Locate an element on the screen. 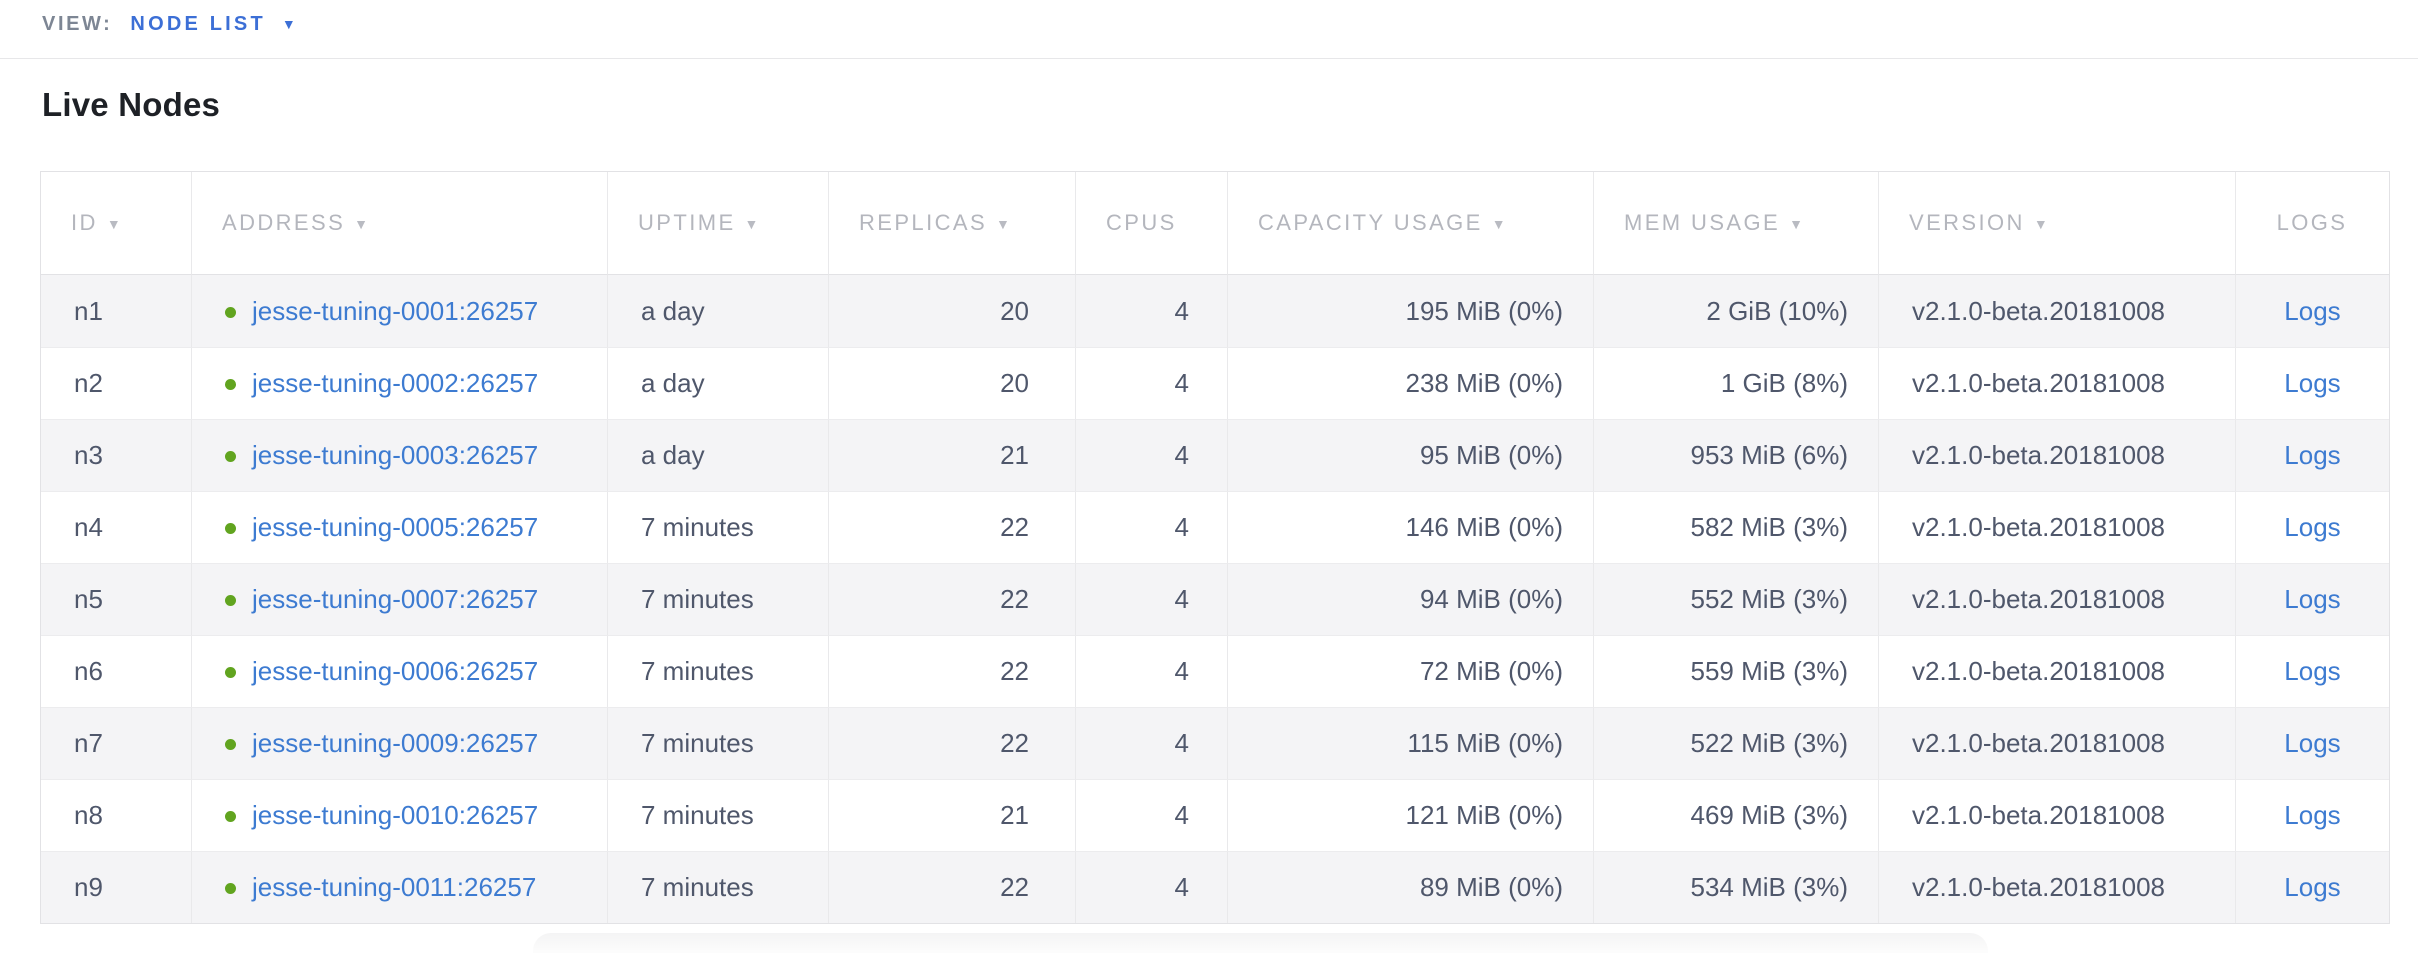 This screenshot has height=953, width=2418. cell-capacity: 89 MiB (0%) is located at coordinates (1410, 887).